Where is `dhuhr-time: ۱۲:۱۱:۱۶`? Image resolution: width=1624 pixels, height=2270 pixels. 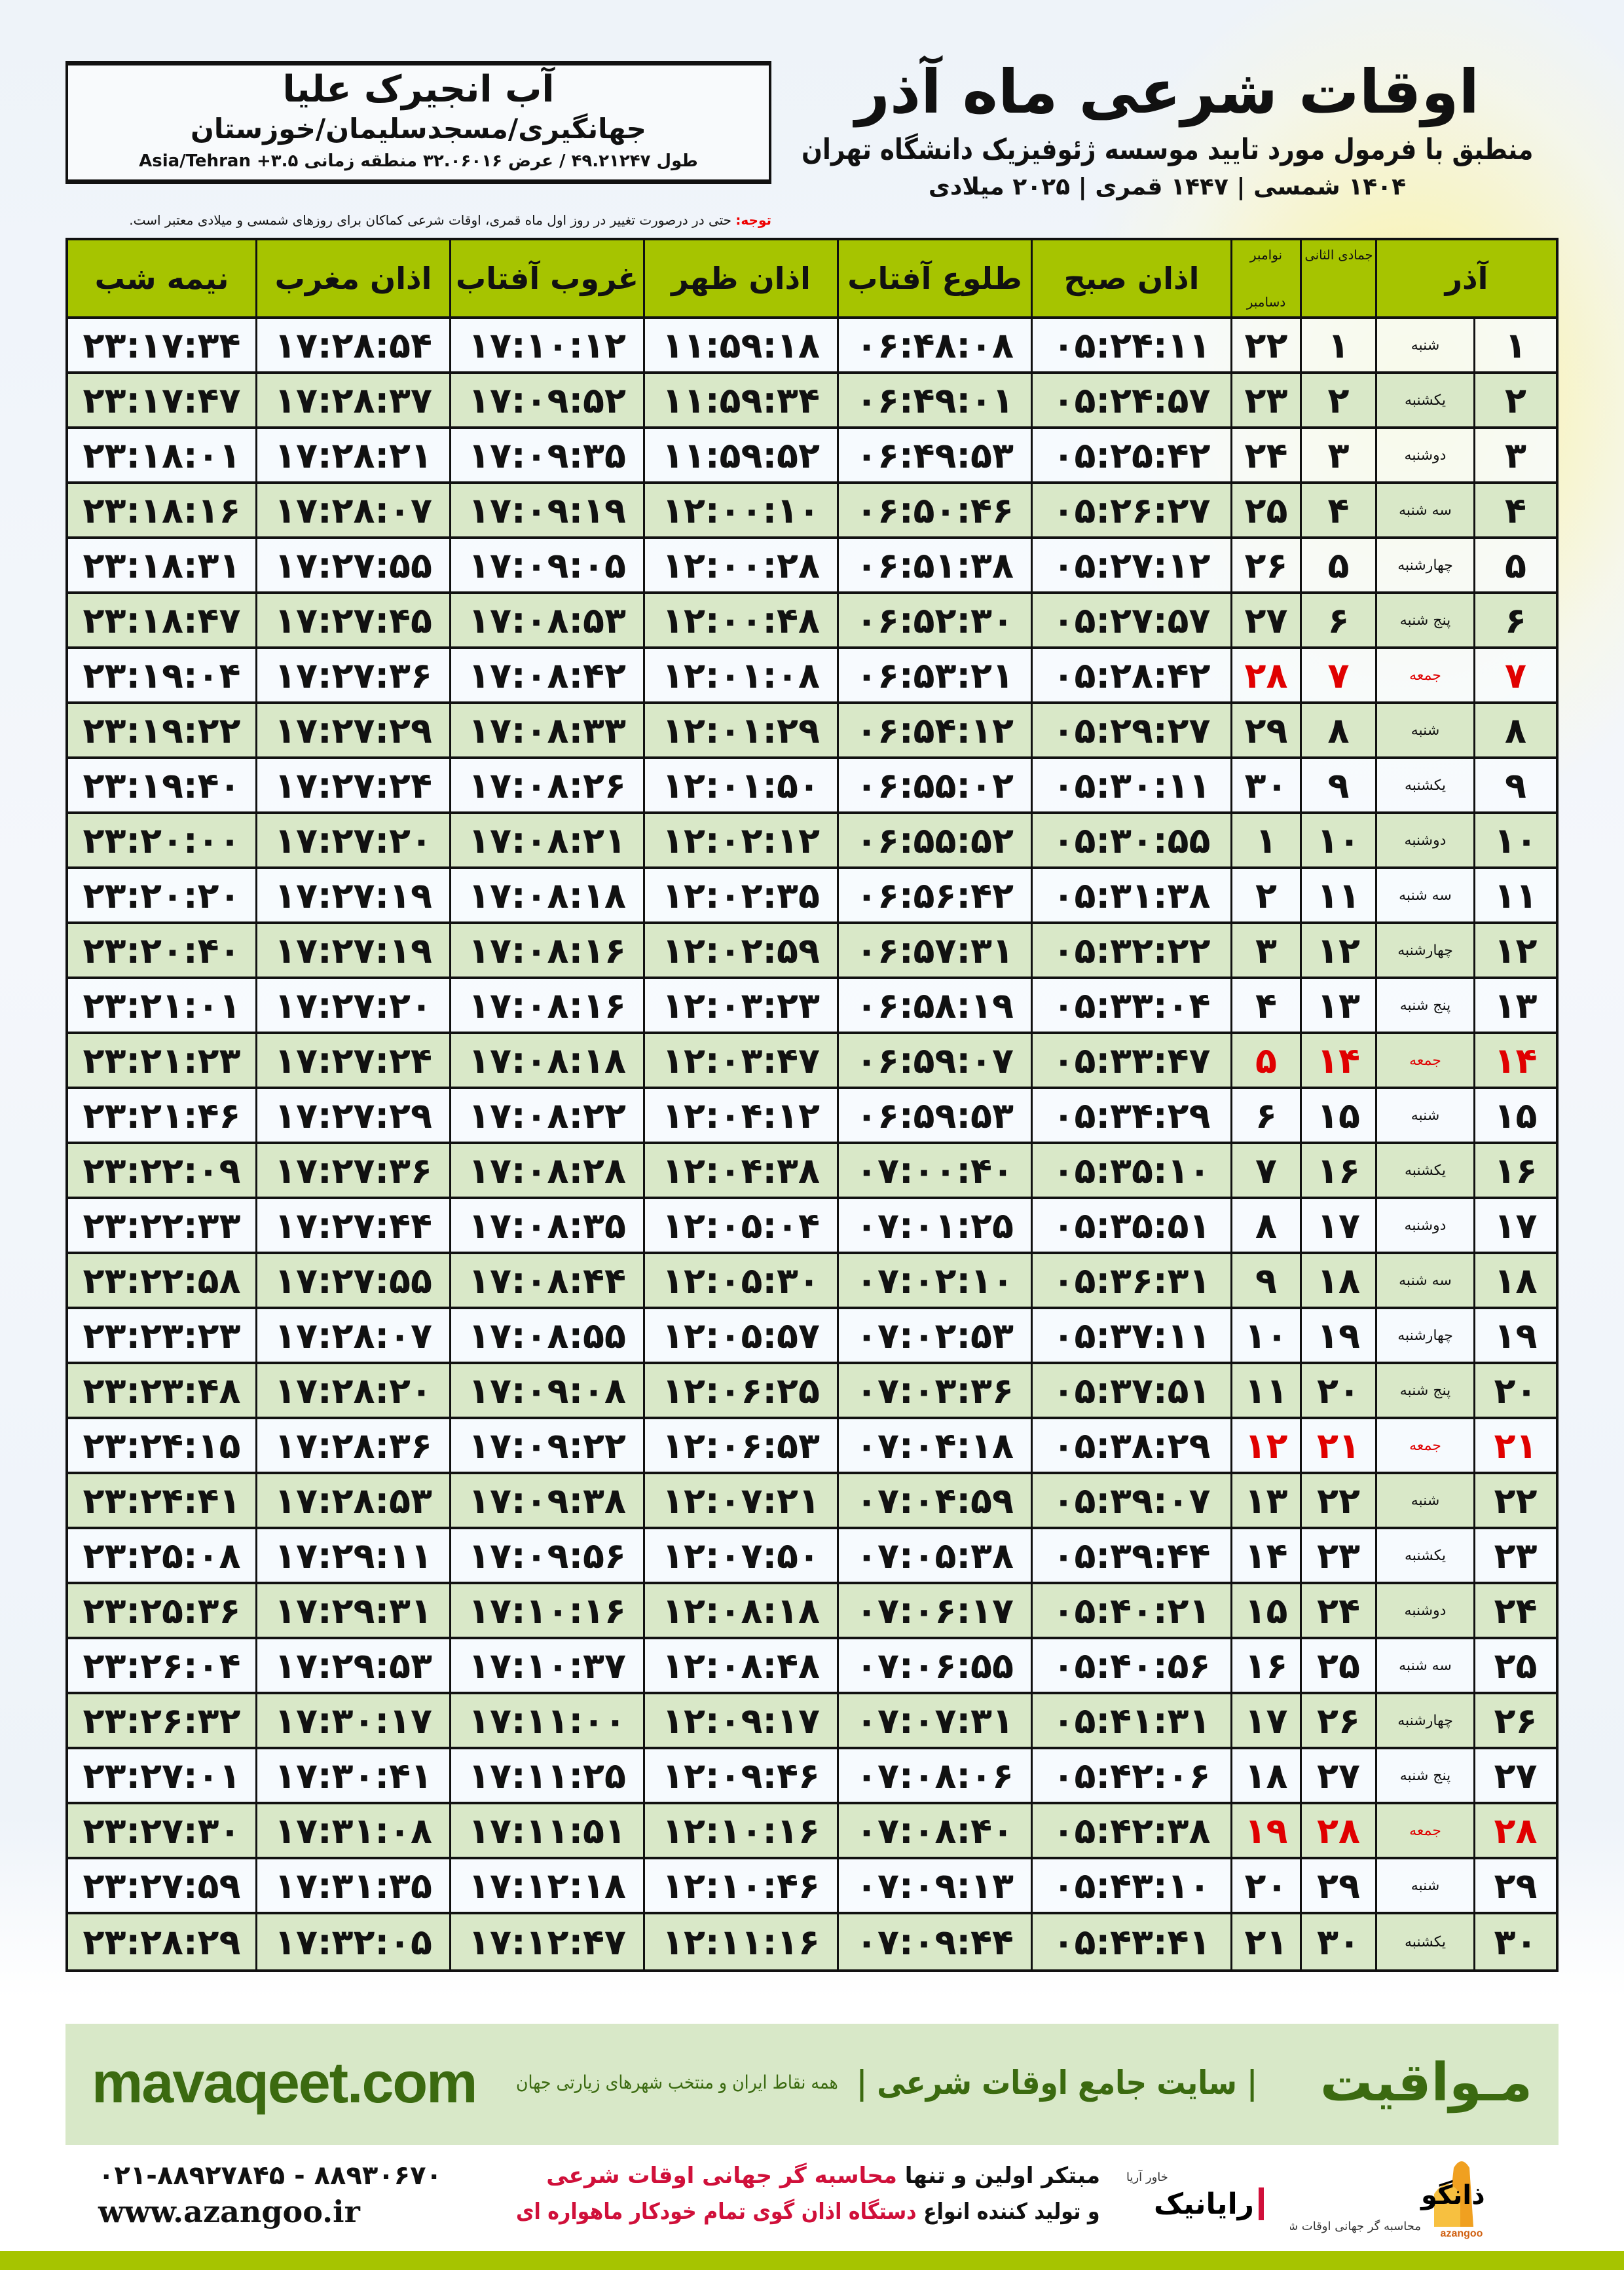
dhuhr-time: ۱۲:۱۱:۱۶ is located at coordinates (741, 1942).